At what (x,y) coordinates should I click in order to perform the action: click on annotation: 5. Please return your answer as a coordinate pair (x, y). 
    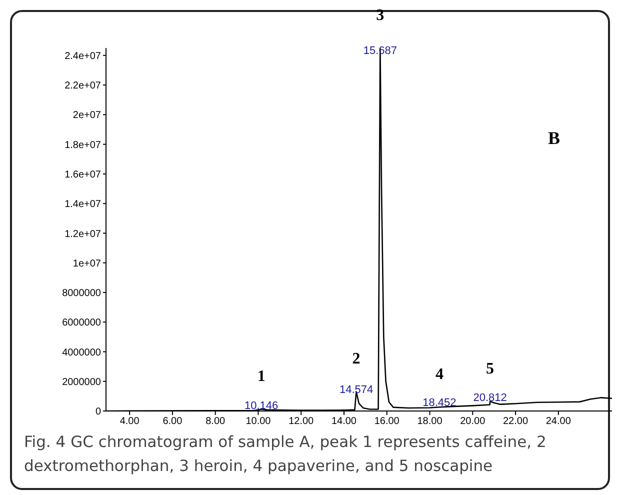
    Looking at the image, I should click on (490, 369).